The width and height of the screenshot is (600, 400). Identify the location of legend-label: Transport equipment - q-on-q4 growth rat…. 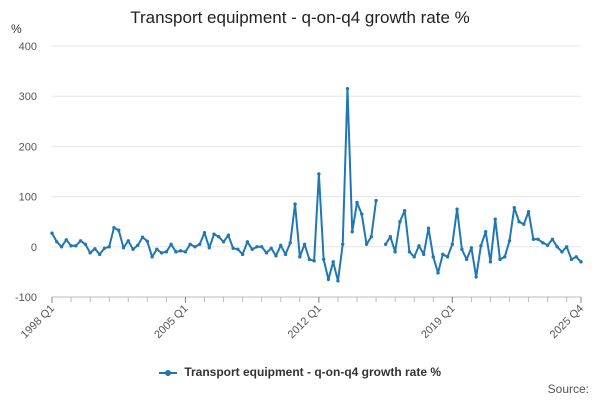
(312, 372).